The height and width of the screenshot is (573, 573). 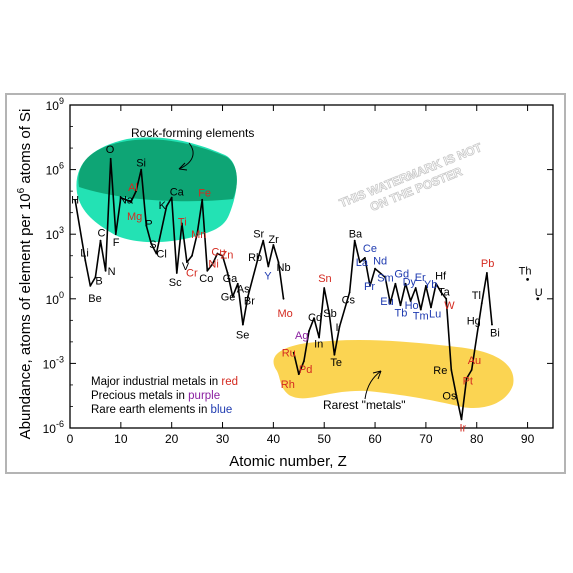 I want to click on element-label-ho: Ho, so click(x=412, y=306).